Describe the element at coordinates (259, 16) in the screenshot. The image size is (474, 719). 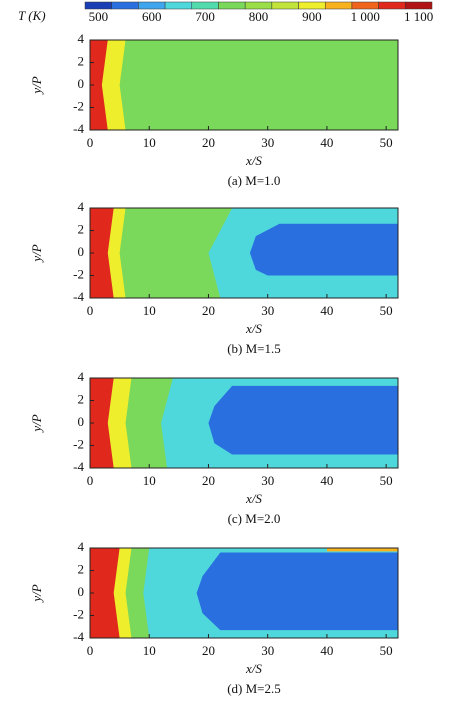
I see `colorbar-tick-label: 800` at that location.